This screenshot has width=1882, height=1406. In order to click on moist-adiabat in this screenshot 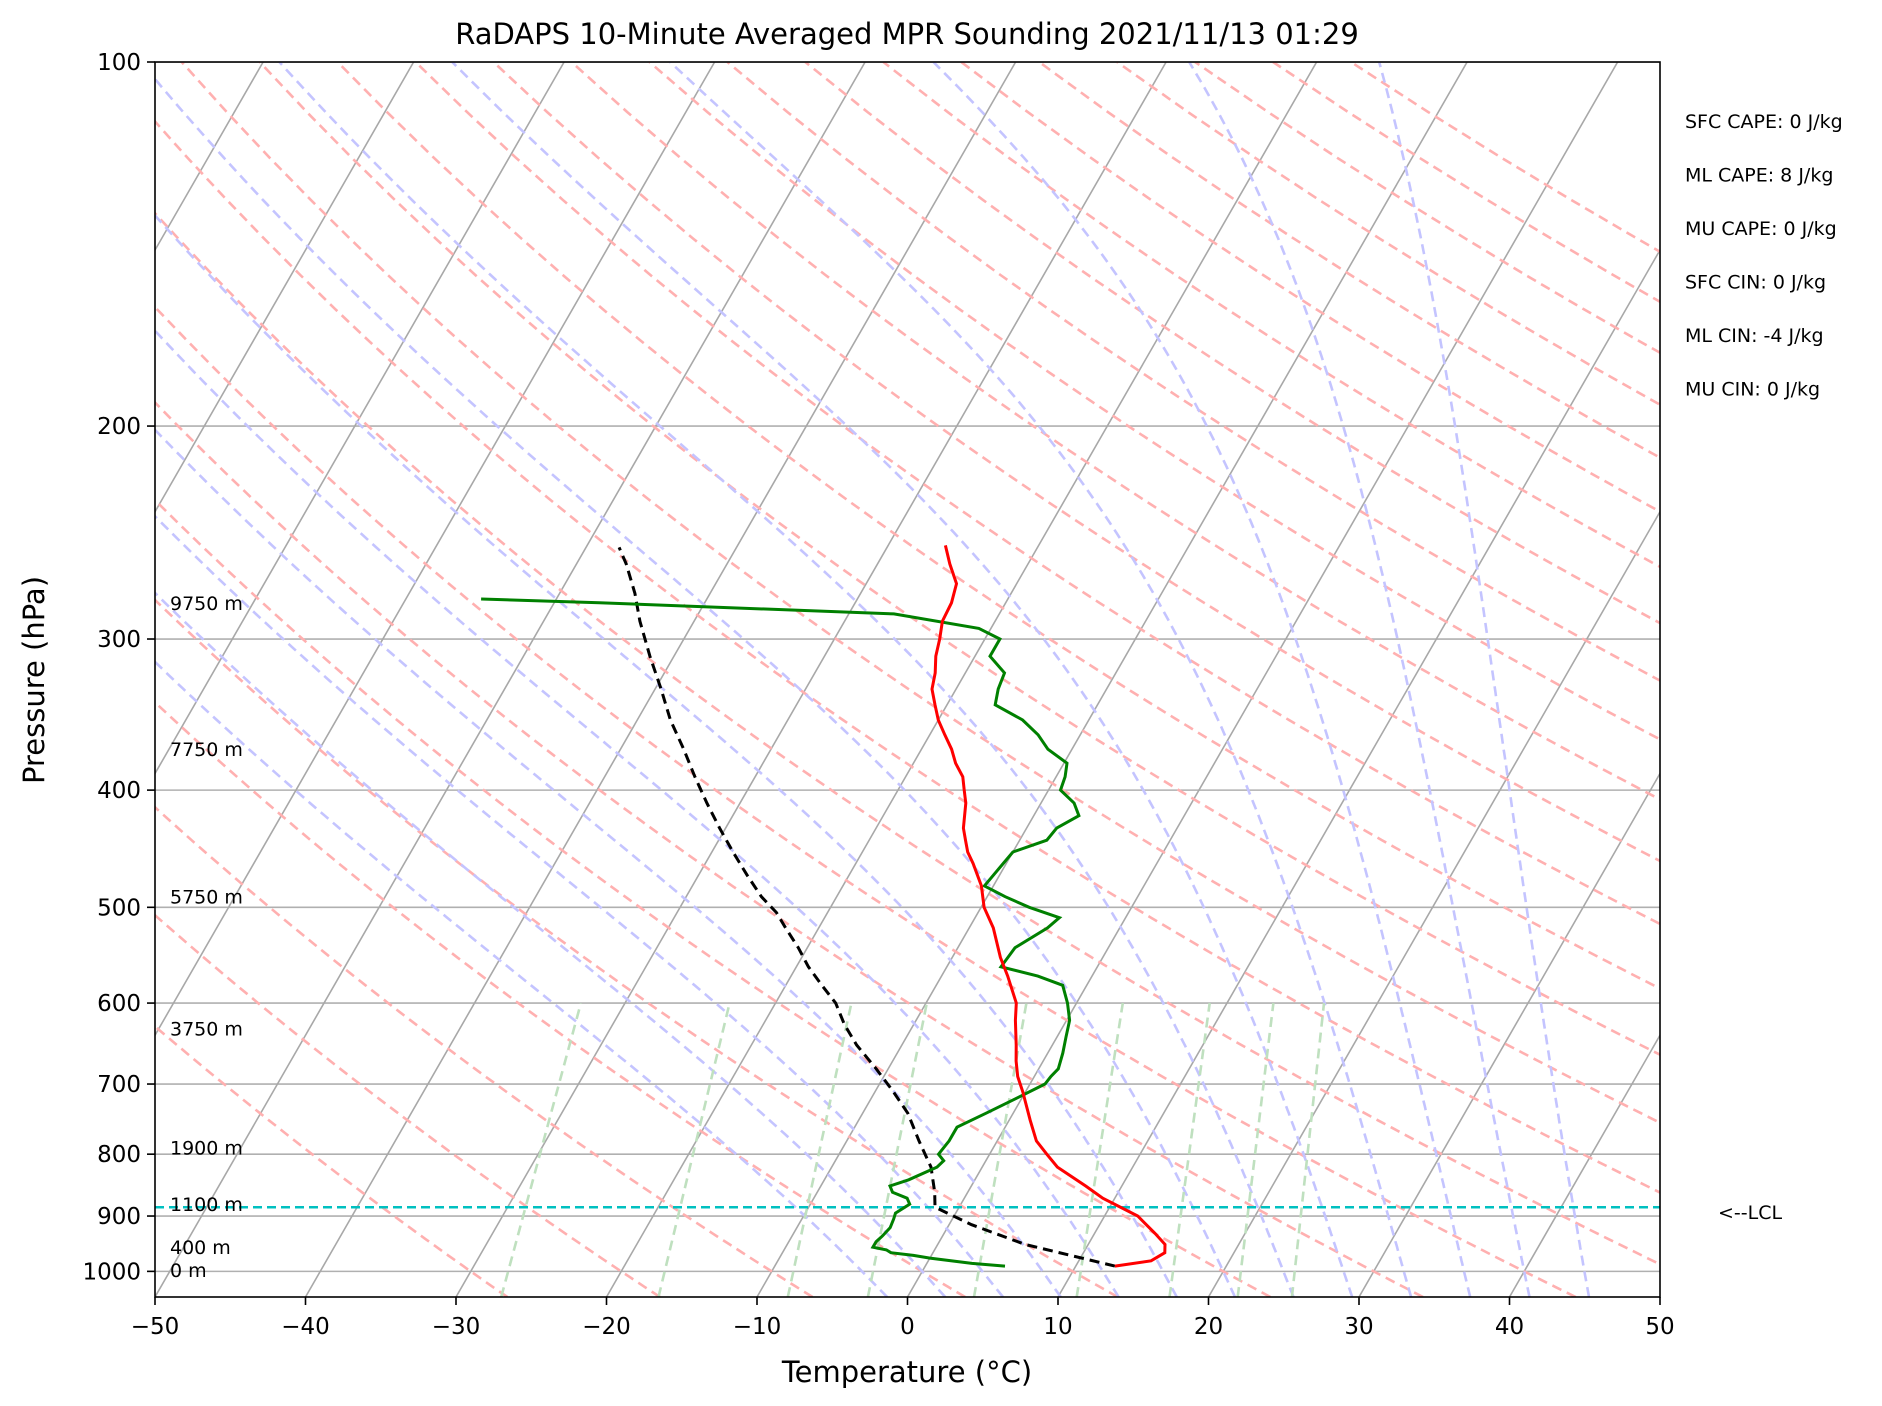, I will do `click(1484, 679)`.